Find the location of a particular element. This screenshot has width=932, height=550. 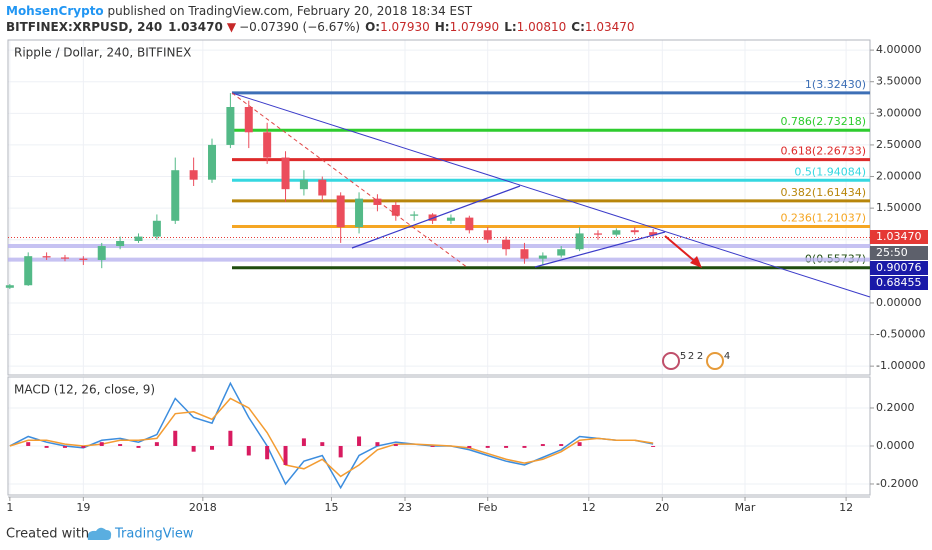

macd-line is located at coordinates (331, 437).